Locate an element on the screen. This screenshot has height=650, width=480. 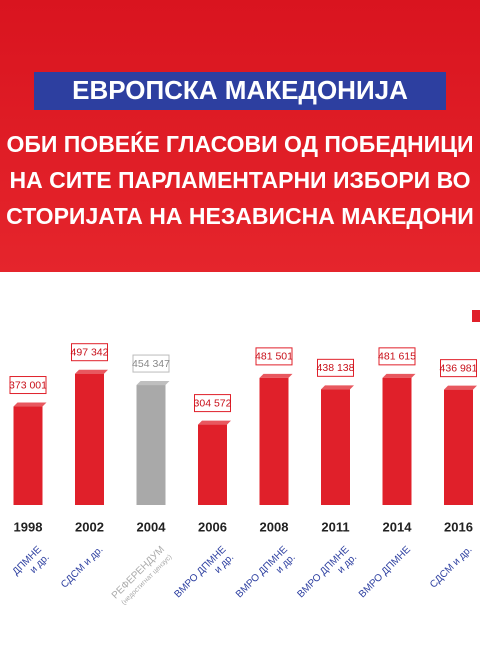
decoration is located at coordinates (476, 316).